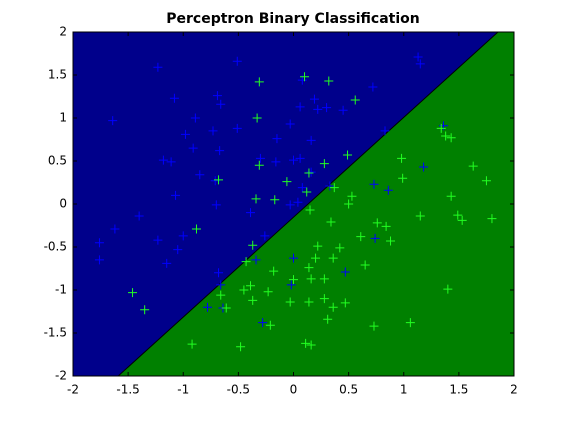 The height and width of the screenshot is (423, 568). Describe the element at coordinates (293, 19) in the screenshot. I see `chart-title: Perceptron Binary Classification` at that location.